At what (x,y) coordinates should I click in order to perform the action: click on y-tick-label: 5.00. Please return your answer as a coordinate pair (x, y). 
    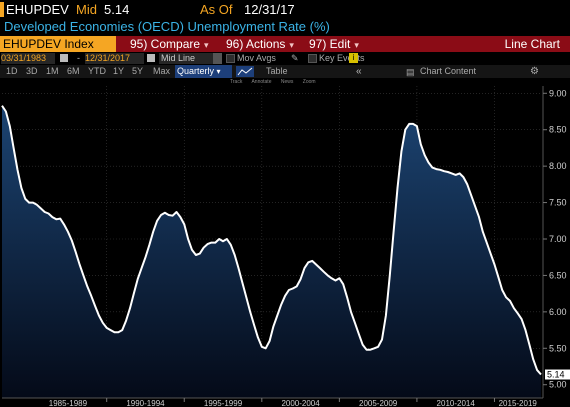
    Looking at the image, I should click on (558, 385).